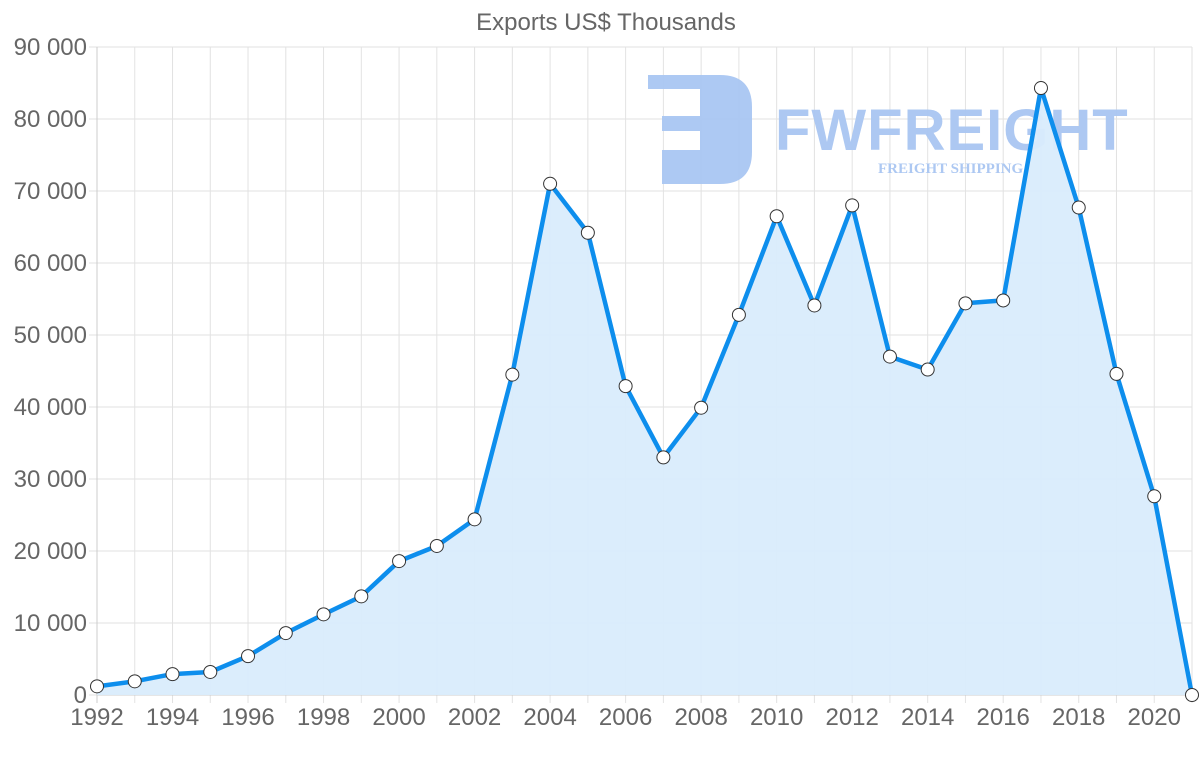 This screenshot has height=763, width=1200. What do you see at coordinates (950, 169) in the screenshot?
I see `watermark-subtext: FREIGHT SHIPPING` at bounding box center [950, 169].